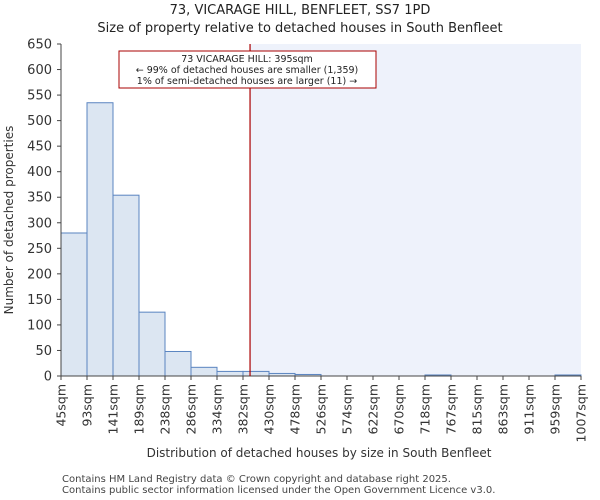 The image size is (600, 500). What do you see at coordinates (87, 405) in the screenshot?
I see `x-tick-label: 93sqm` at bounding box center [87, 405].